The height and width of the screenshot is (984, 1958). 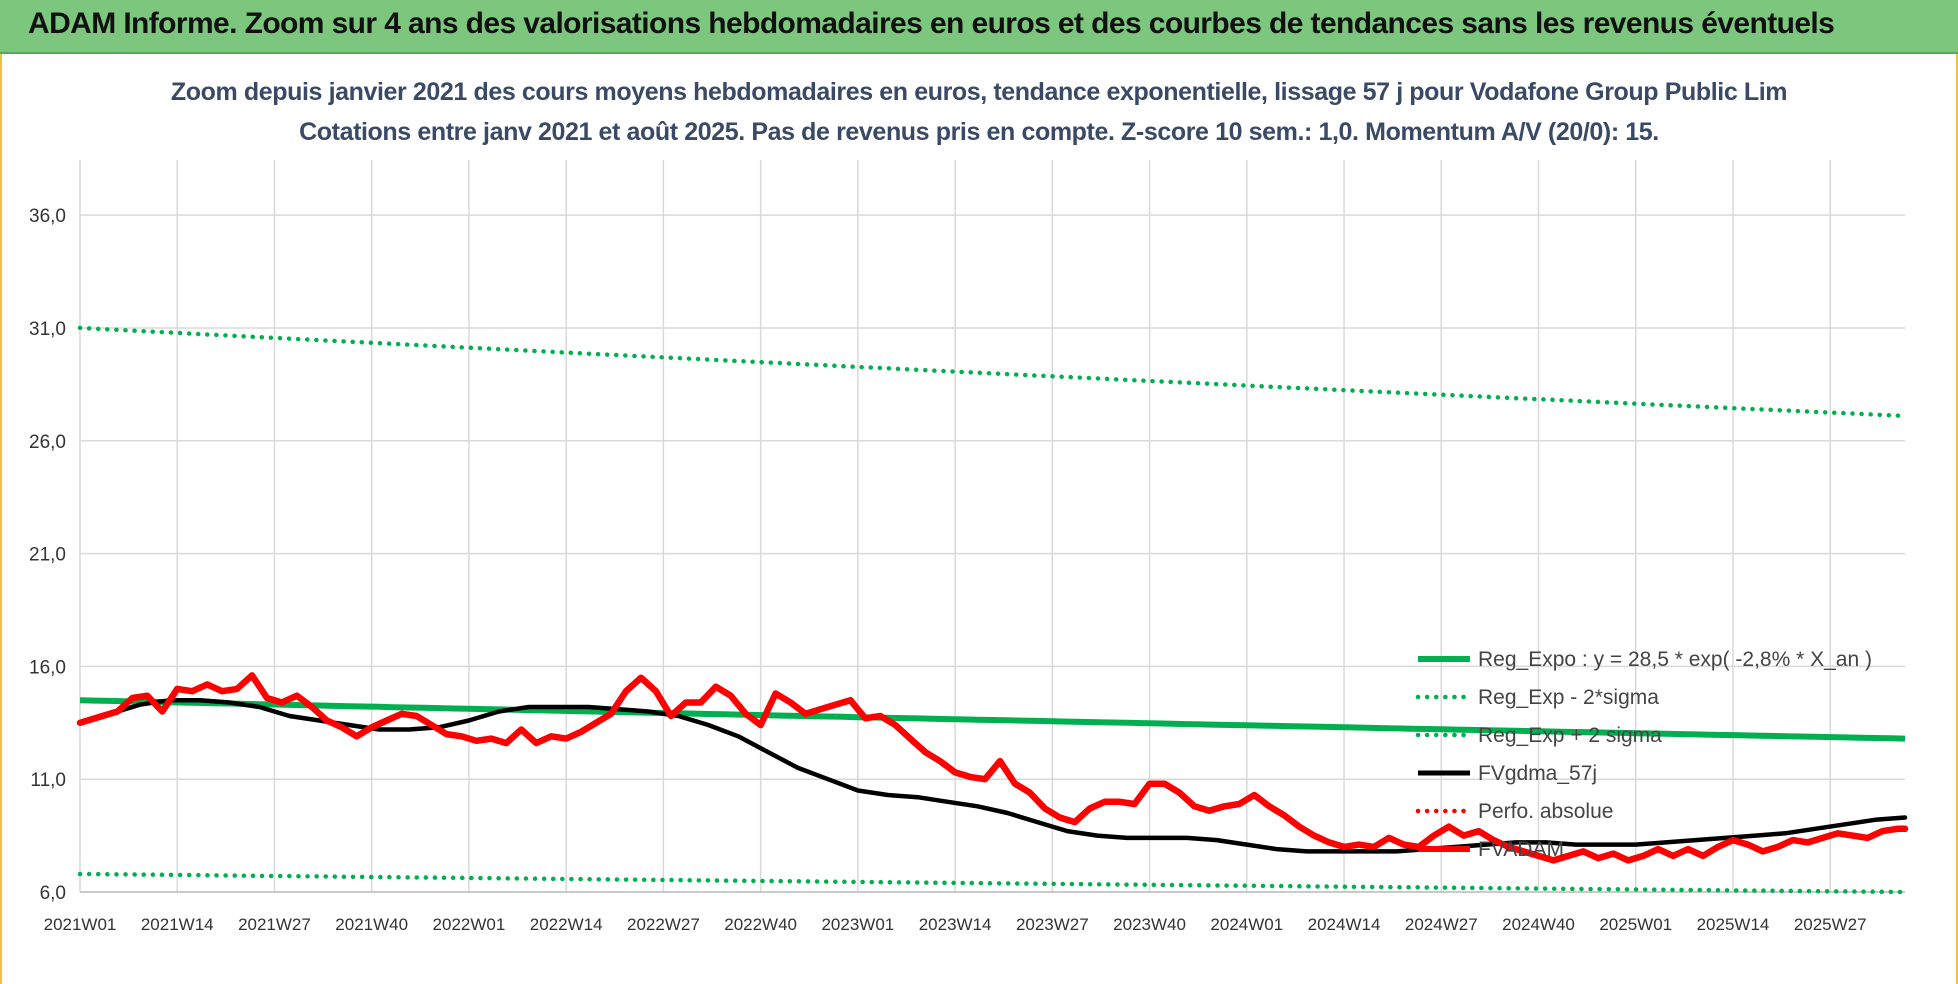 I want to click on y-tick-label: 6,0, so click(x=53, y=893).